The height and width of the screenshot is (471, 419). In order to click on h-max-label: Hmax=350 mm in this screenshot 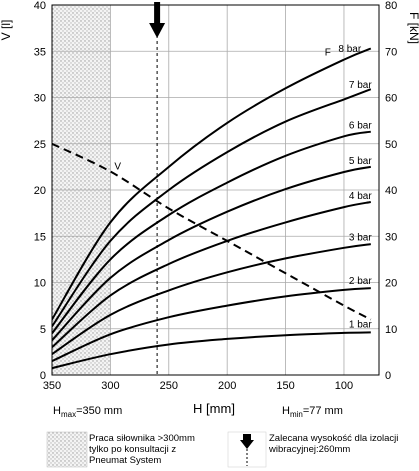, I will do `click(87, 412)`.